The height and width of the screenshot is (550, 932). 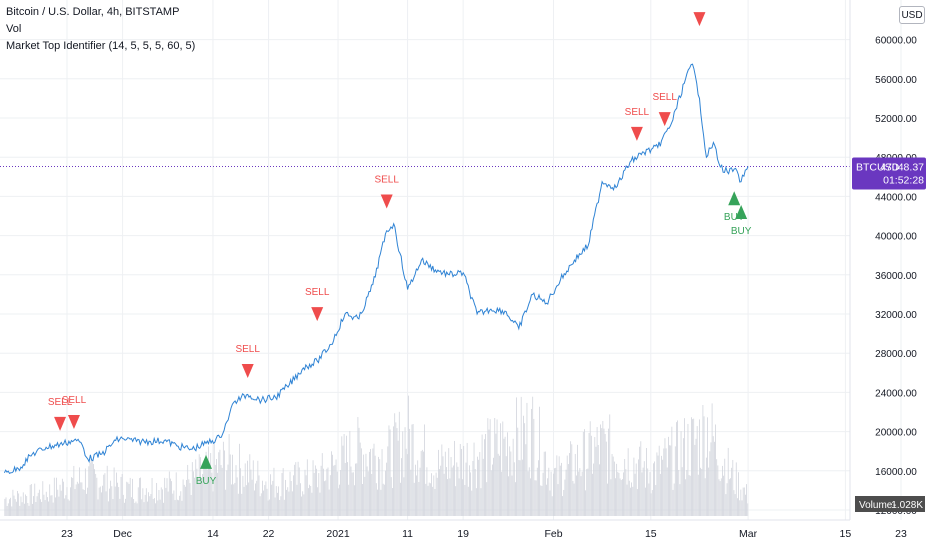 What do you see at coordinates (407, 534) in the screenshot?
I see `time-axis-label: 11` at bounding box center [407, 534].